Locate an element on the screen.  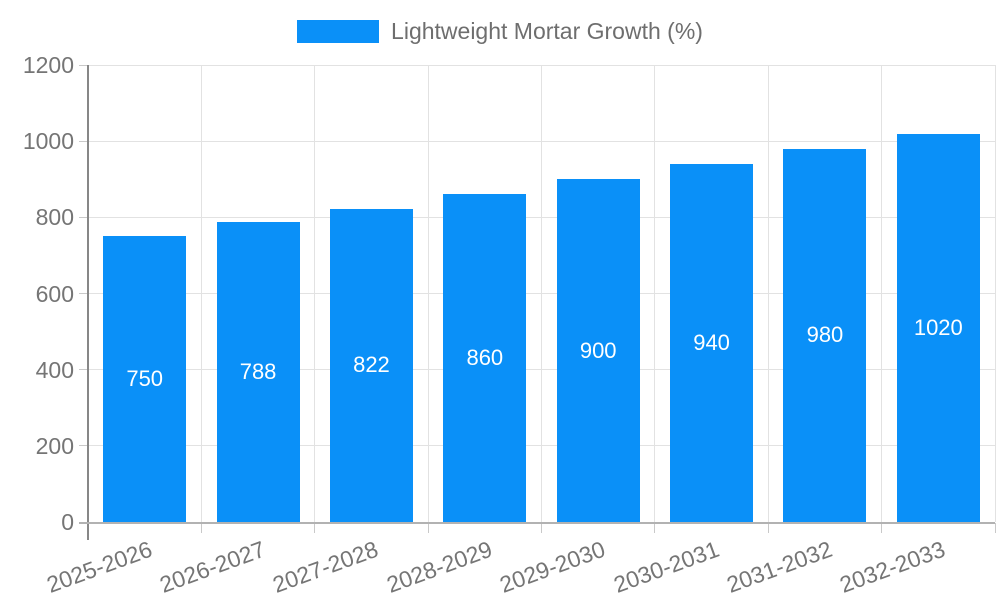
bar-value-label: 822 is located at coordinates (371, 365).